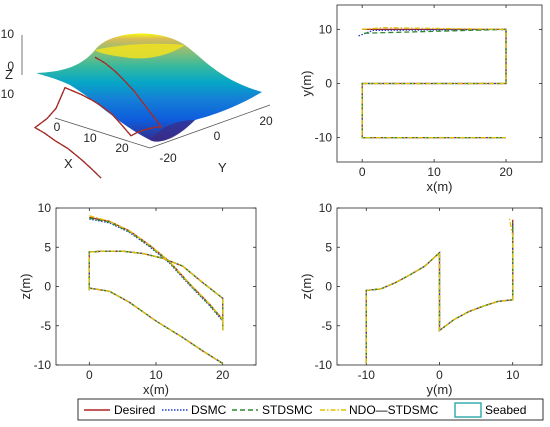 The height and width of the screenshot is (427, 550). I want to click on seabed-surface, so click(149, 87).